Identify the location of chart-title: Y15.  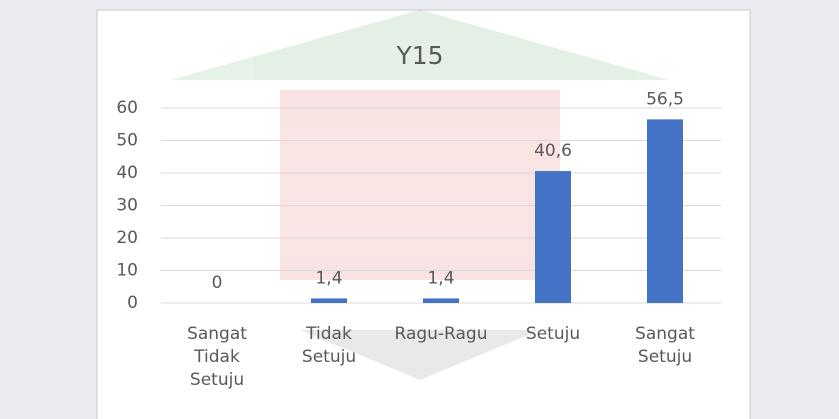
(419, 55).